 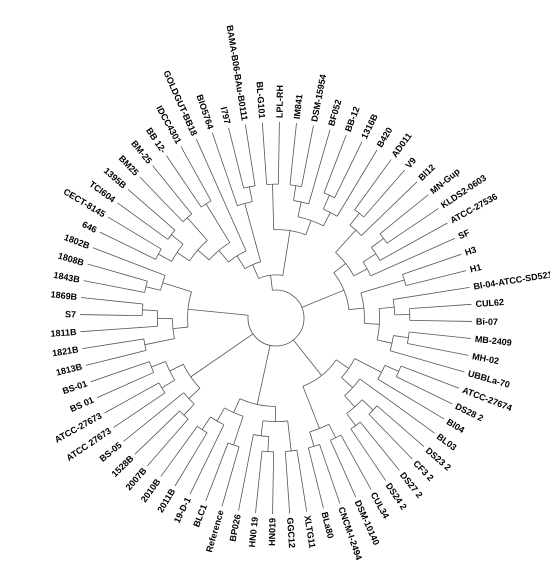 What do you see at coordinates (63, 333) in the screenshot?
I see `leaf-label: 1811B` at bounding box center [63, 333].